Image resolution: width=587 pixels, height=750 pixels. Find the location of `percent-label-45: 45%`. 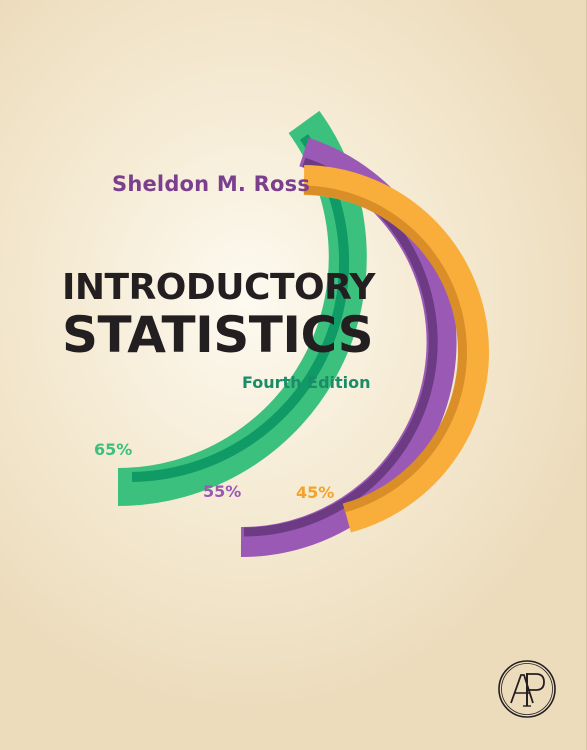

percent-label-45: 45% is located at coordinates (315, 492).